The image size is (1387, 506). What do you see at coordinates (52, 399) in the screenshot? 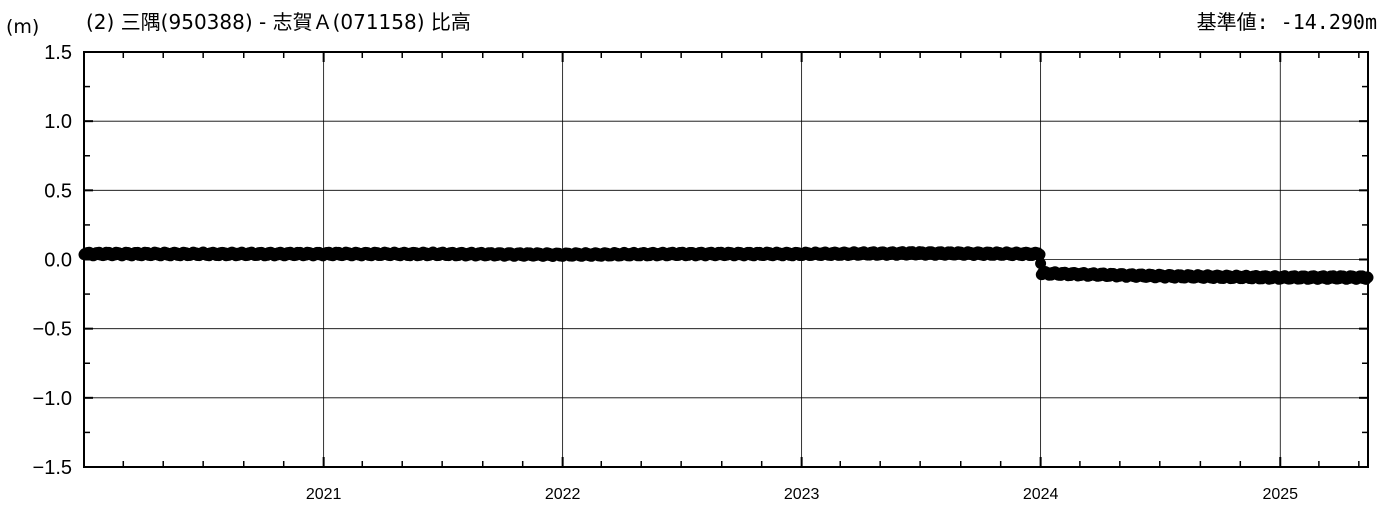
I see `y-tick-label: −1.0` at bounding box center [52, 399].